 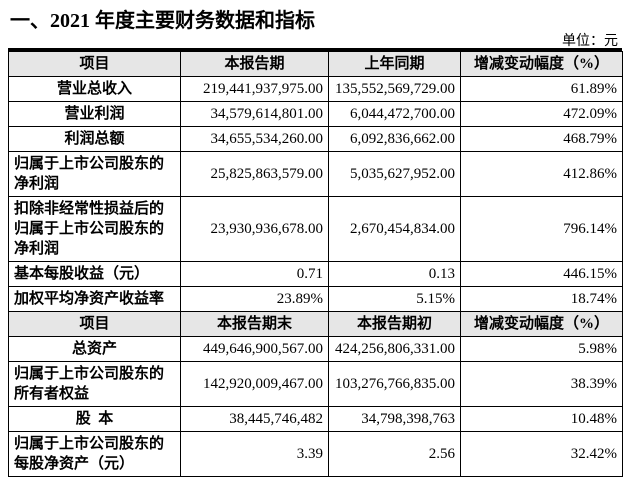 I want to click on table-row: 加权平均净资产收益率 23.89% 5.15% 18.74%, so click(x=315, y=299).